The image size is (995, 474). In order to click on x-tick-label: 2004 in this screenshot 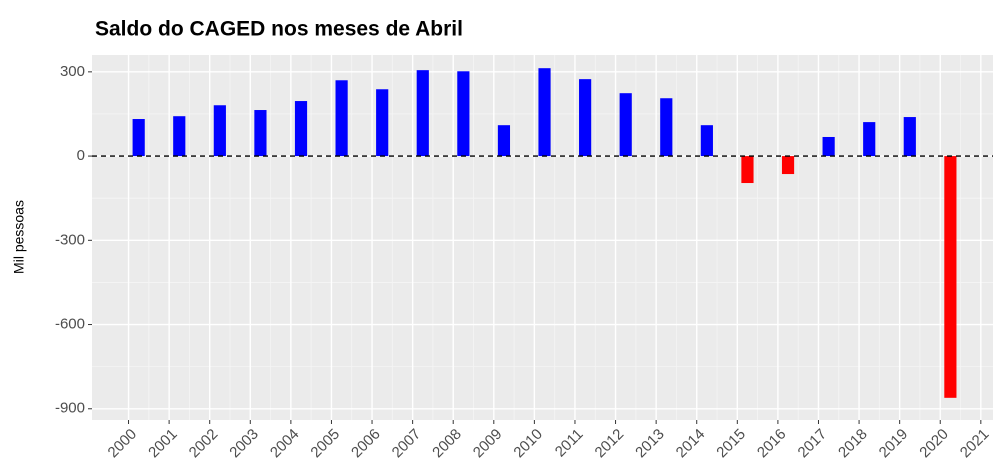, I will do `click(285, 444)`.